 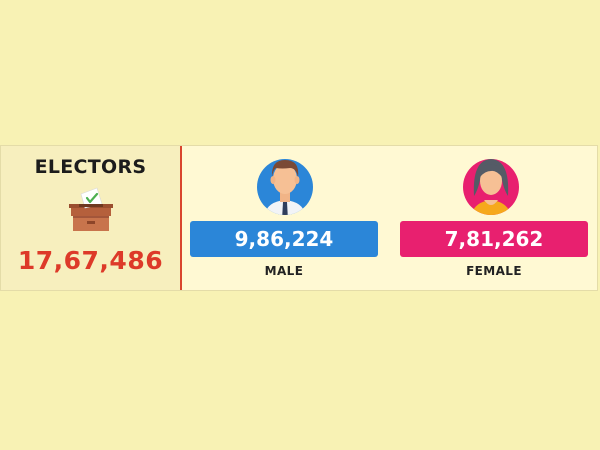 I want to click on female-label: FEMALE, so click(x=494, y=271).